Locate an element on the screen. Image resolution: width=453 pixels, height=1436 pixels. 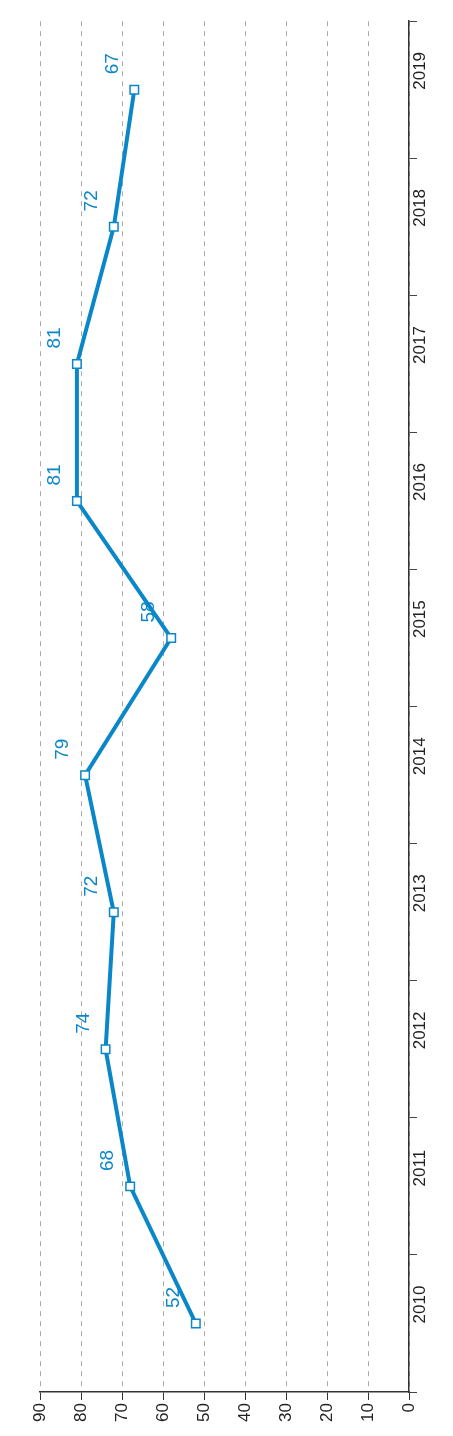
x-tick-label: 10 is located at coordinates (367, 1412).